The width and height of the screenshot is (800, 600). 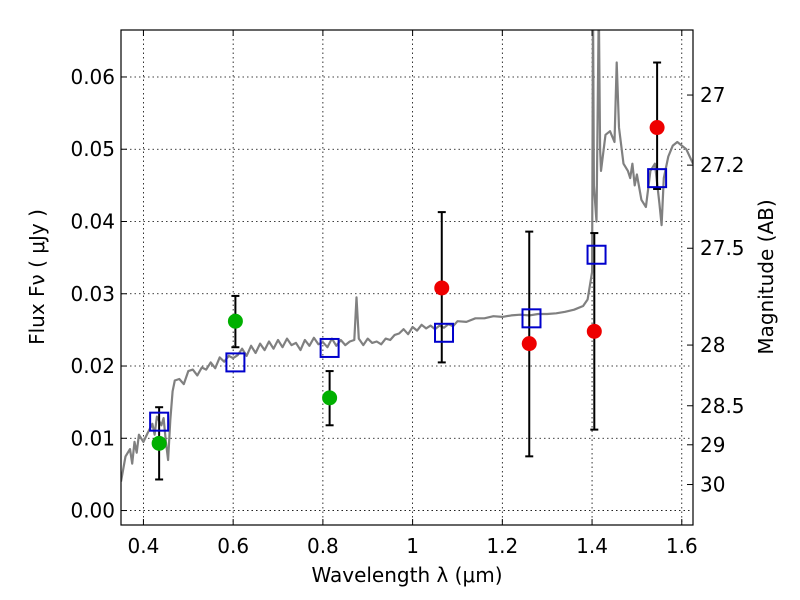 I want to click on y-axis-label: Flux Fν ( μJy ), so click(x=37, y=277).